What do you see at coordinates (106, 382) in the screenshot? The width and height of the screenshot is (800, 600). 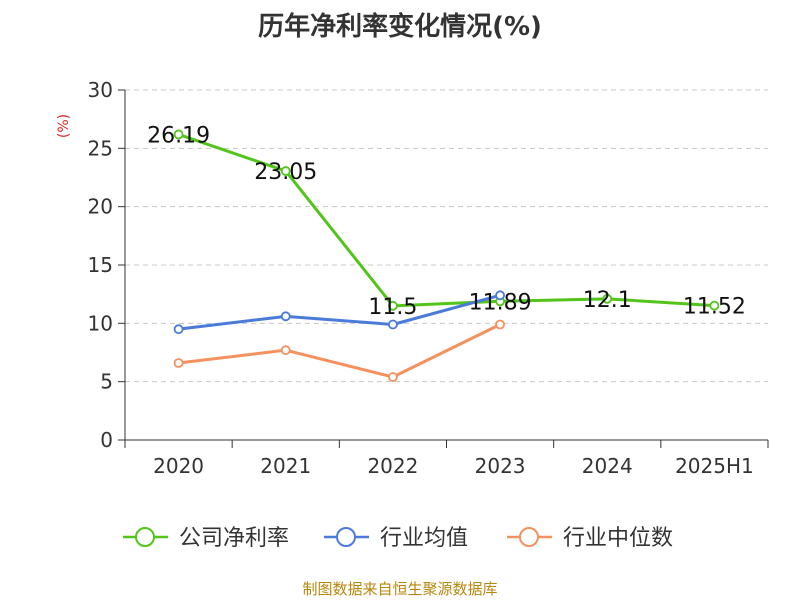 I see `y-tick-label-5: 5` at bounding box center [106, 382].